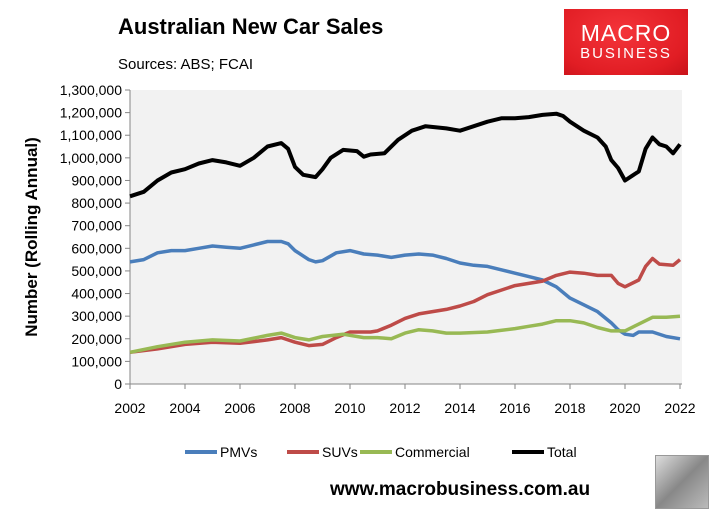  I want to click on x-tick-label: 2010, so click(349, 408).